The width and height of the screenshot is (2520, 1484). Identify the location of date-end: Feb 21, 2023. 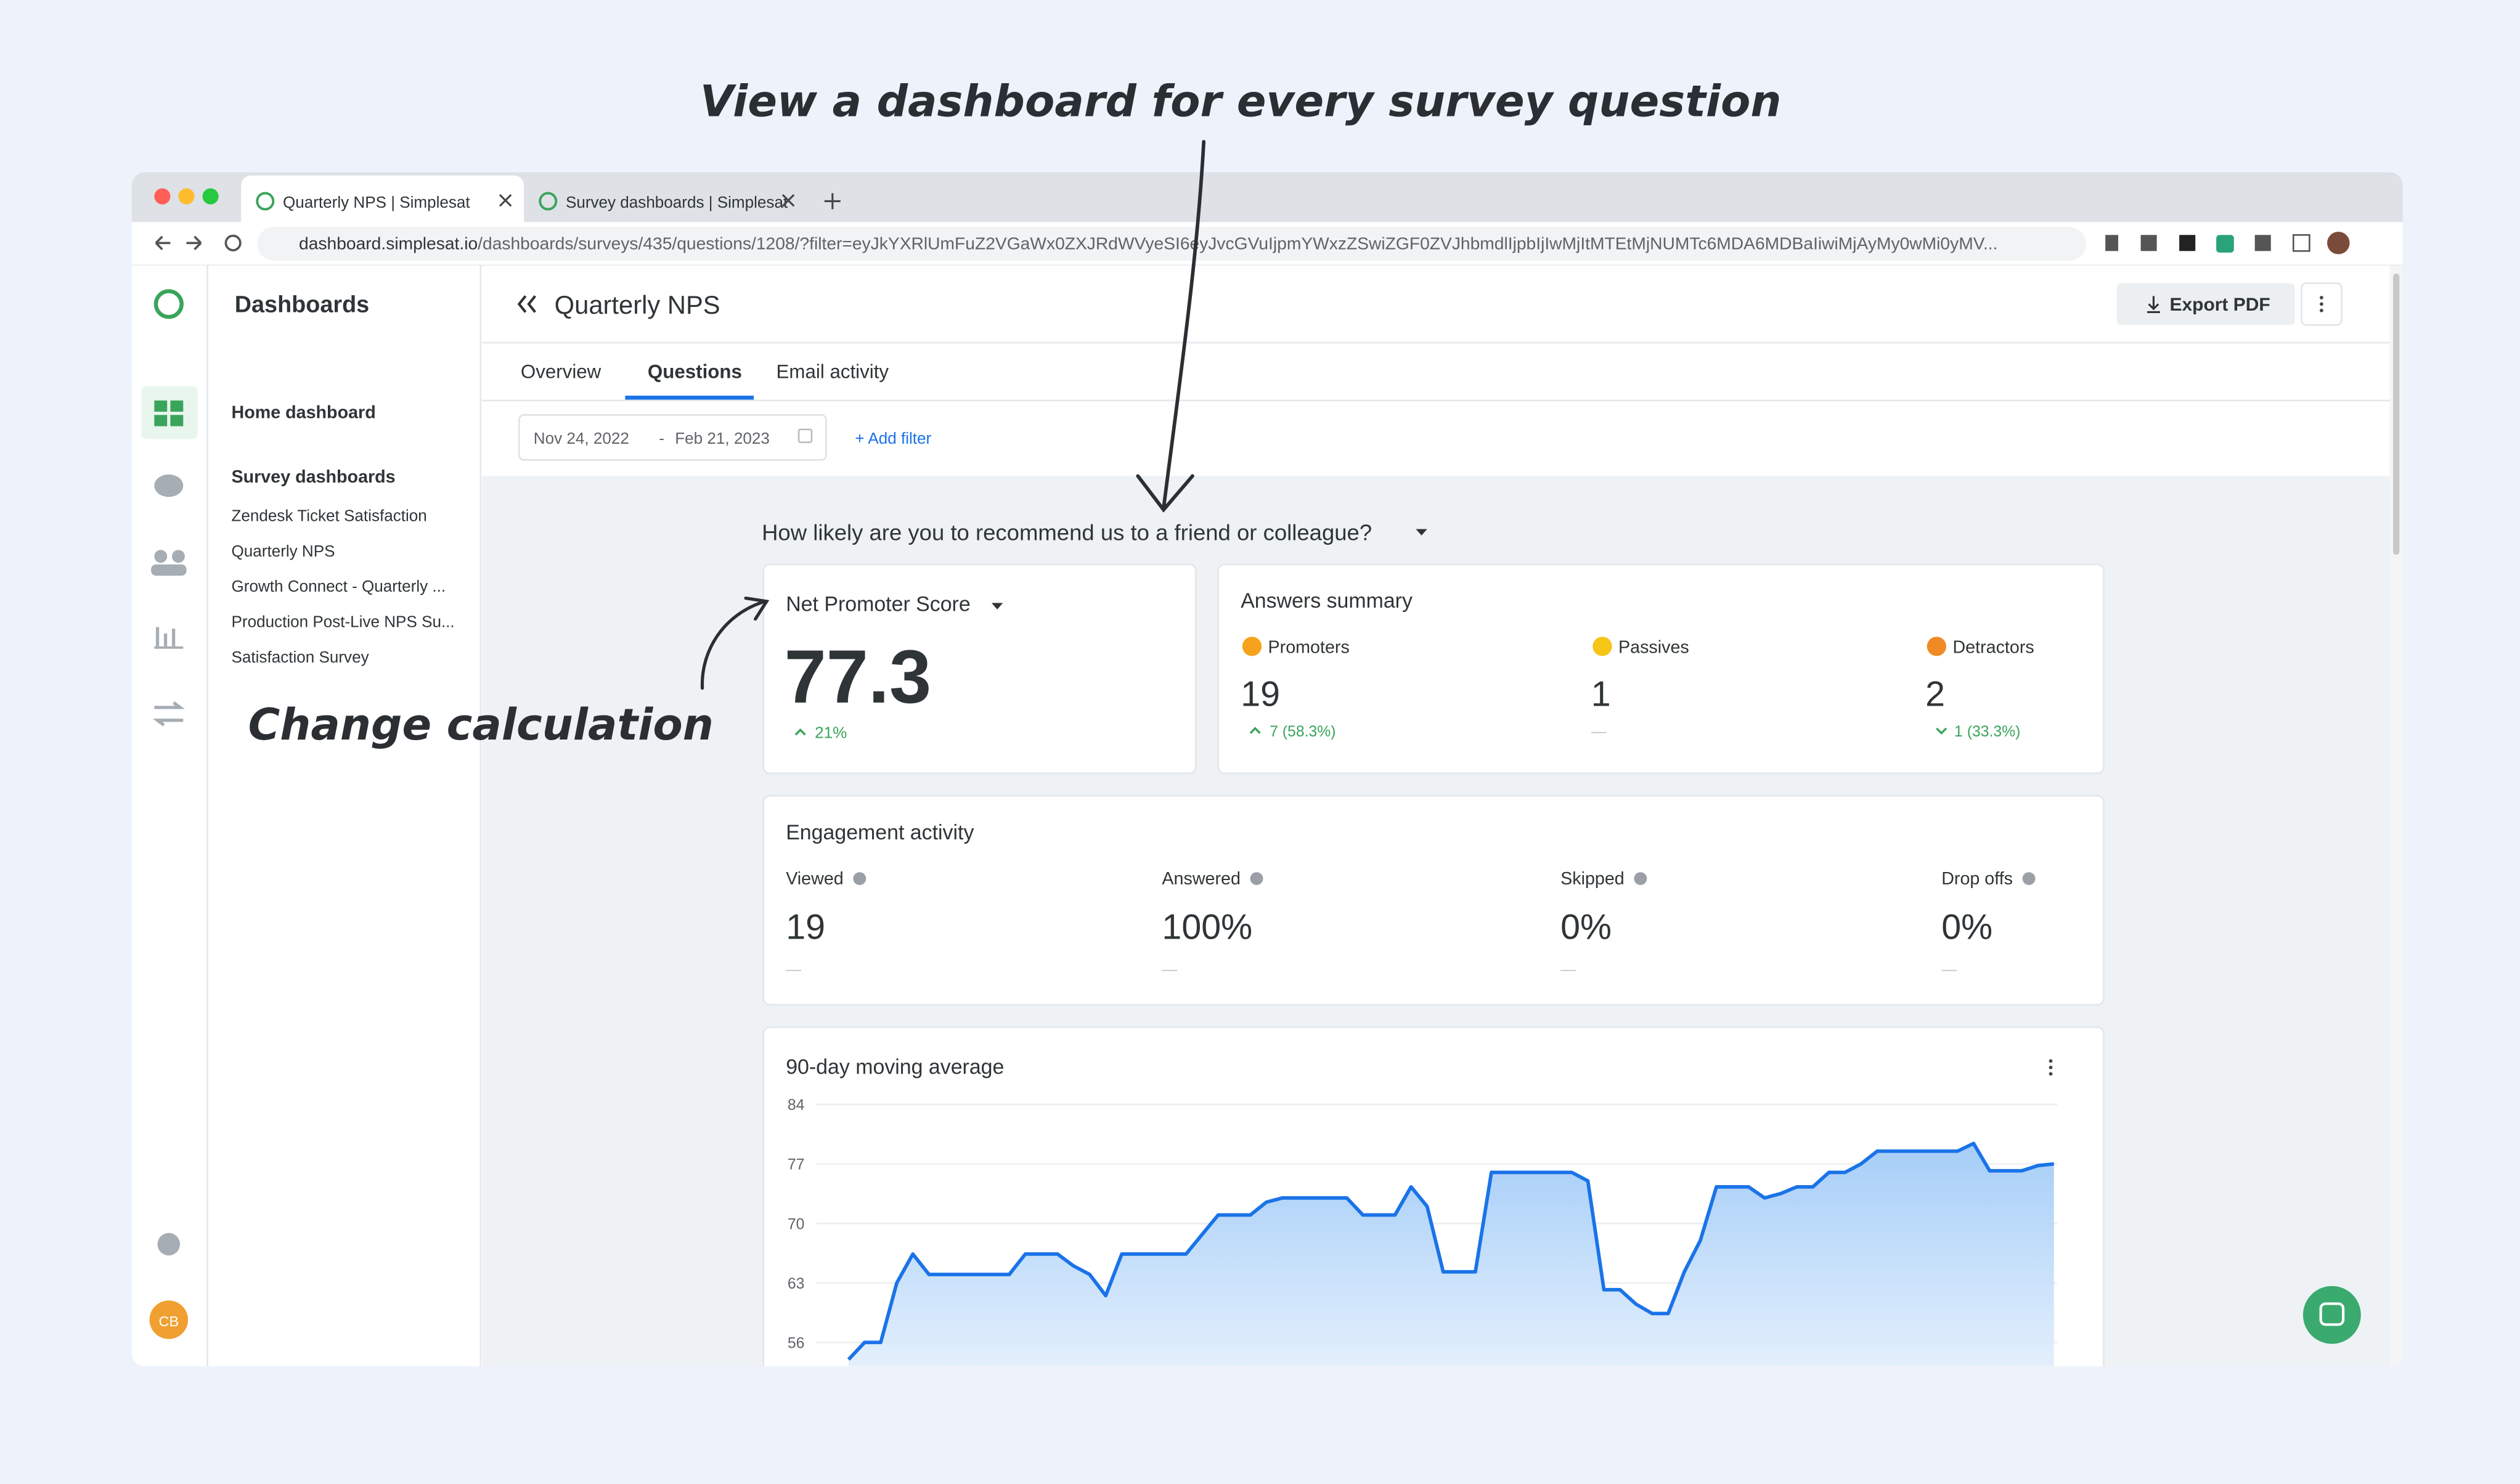
(723, 438).